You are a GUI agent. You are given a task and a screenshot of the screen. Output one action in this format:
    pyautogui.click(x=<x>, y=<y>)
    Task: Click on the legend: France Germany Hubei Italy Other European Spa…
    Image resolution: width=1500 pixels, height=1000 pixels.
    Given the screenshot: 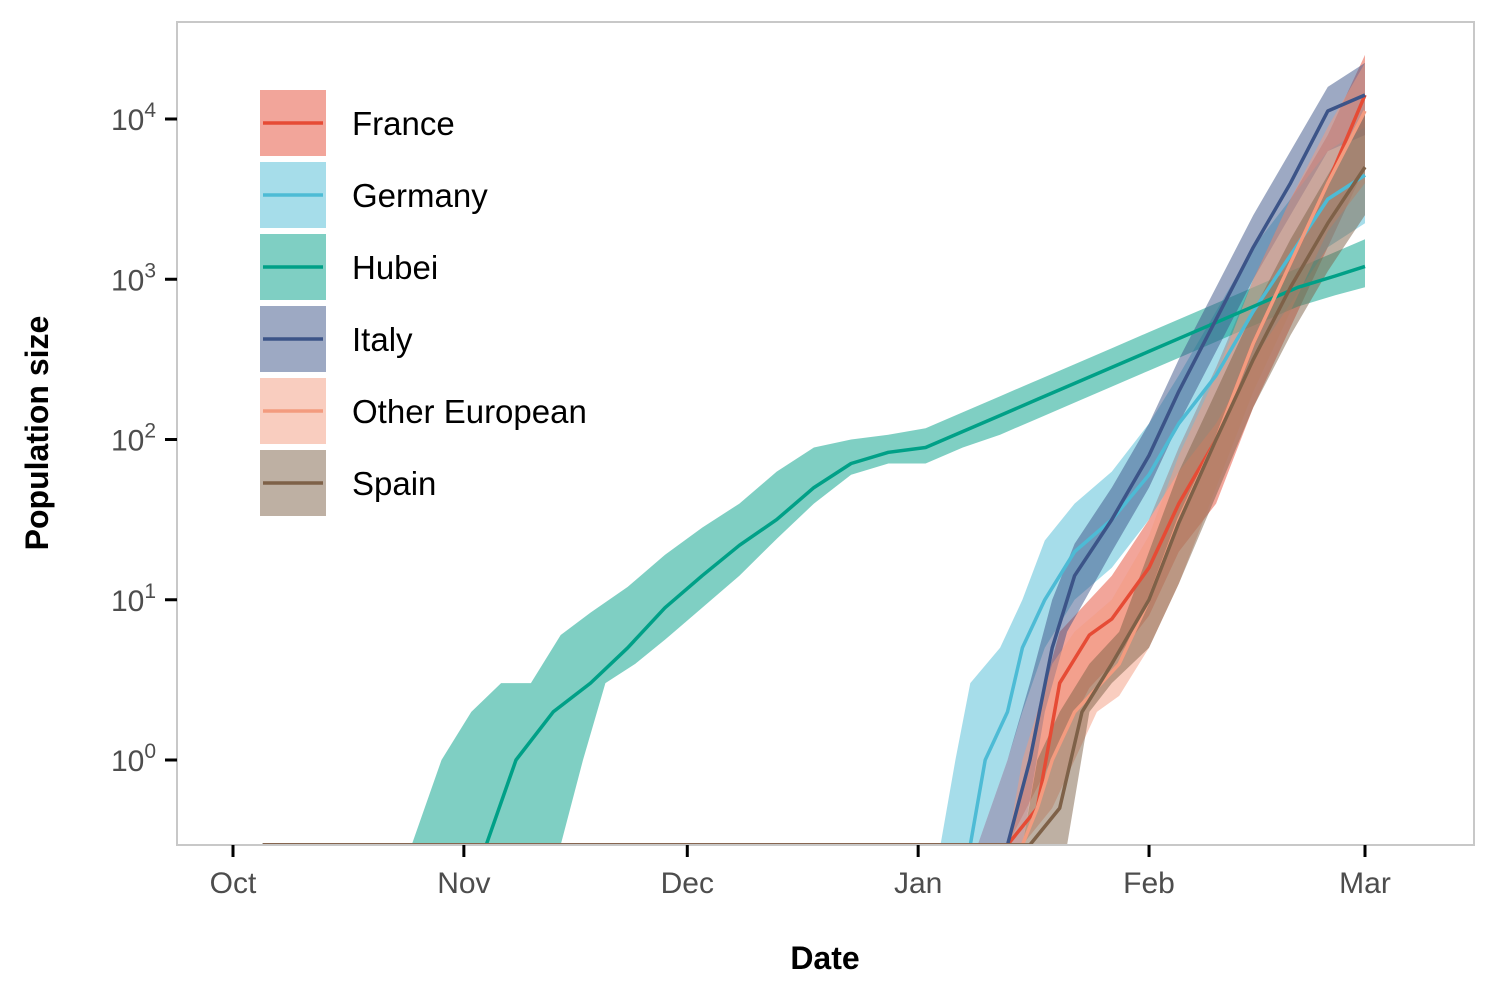 What is the action you would take?
    pyautogui.click(x=423, y=303)
    